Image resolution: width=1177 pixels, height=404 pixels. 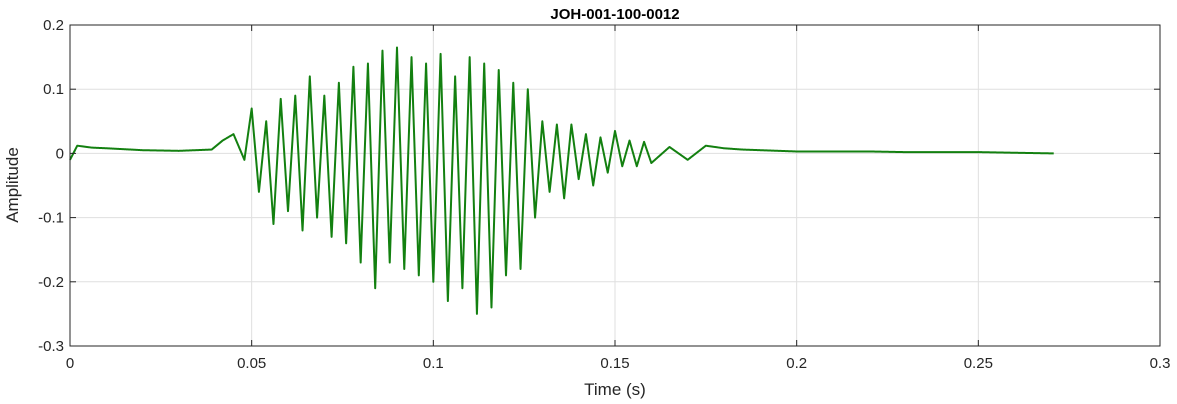 I want to click on chart-title: JOH-001-100-0012, so click(x=614, y=14).